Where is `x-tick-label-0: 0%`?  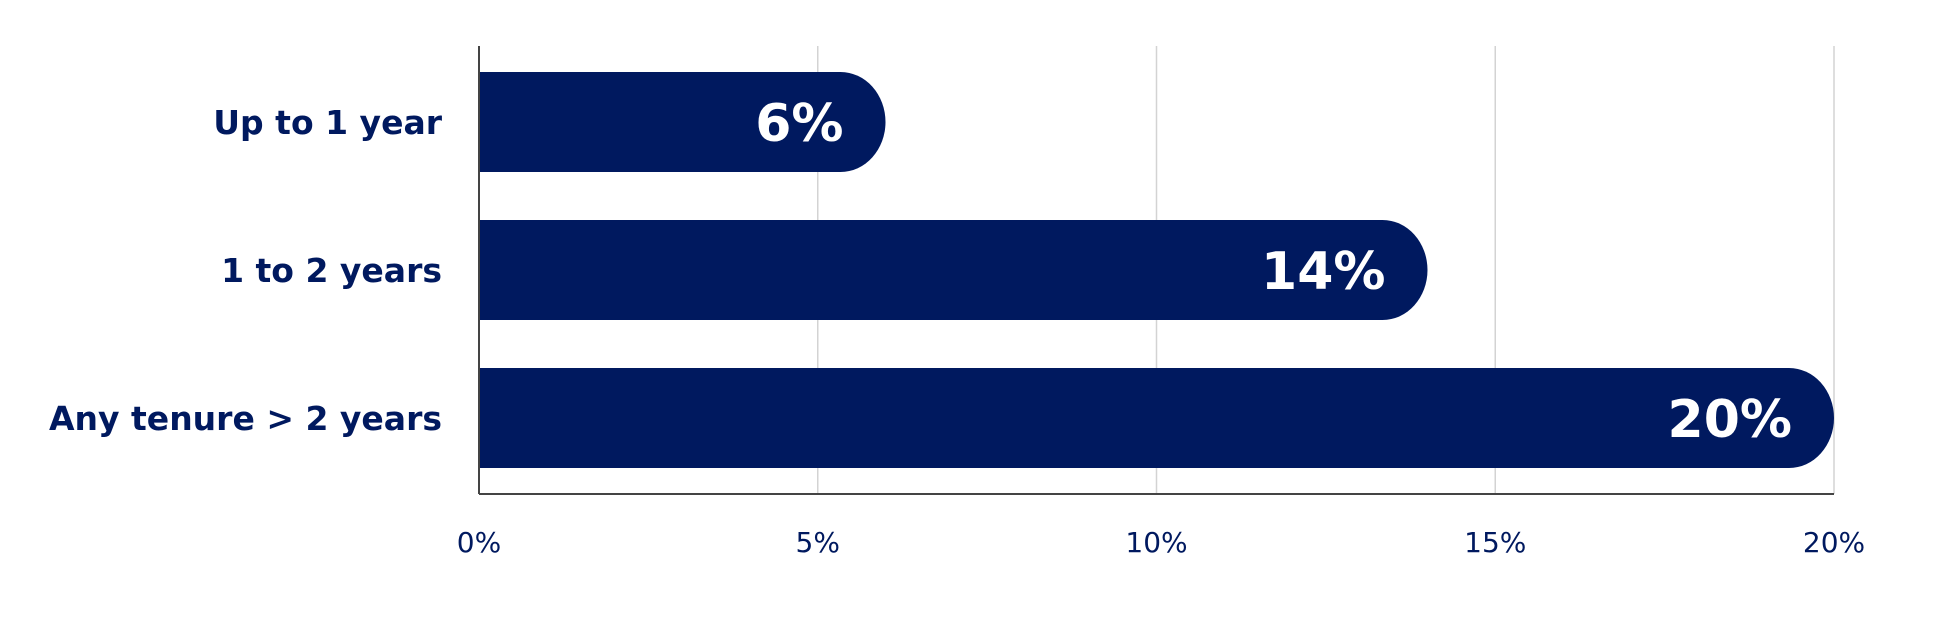 x-tick-label-0: 0% is located at coordinates (479, 542).